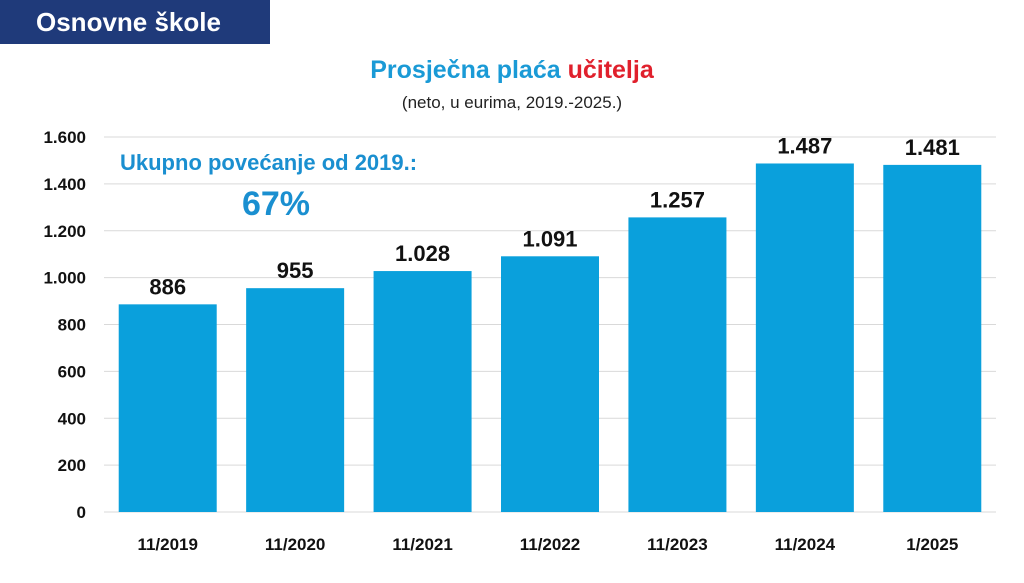  What do you see at coordinates (64, 184) in the screenshot?
I see `y-tick-label: 1.400` at bounding box center [64, 184].